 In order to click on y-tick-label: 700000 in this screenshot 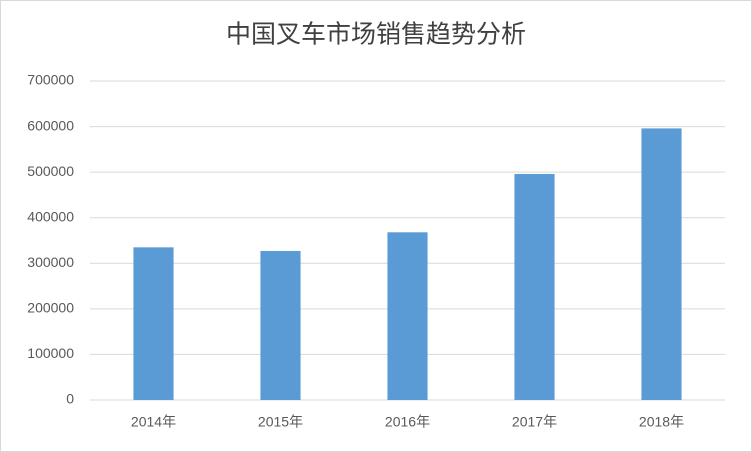, I will do `click(50, 80)`.